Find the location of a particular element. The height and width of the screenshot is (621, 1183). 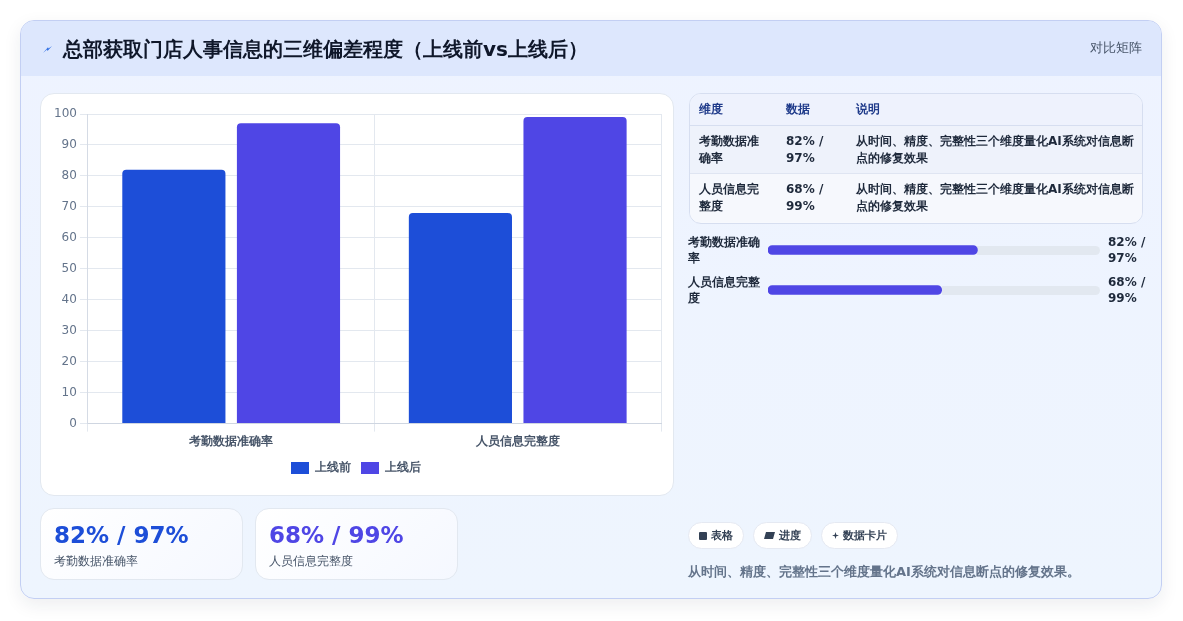

text: 从时间、精度、完整性三个维度量化AI系统对信息断点的修复效果。 is located at coordinates (884, 572).